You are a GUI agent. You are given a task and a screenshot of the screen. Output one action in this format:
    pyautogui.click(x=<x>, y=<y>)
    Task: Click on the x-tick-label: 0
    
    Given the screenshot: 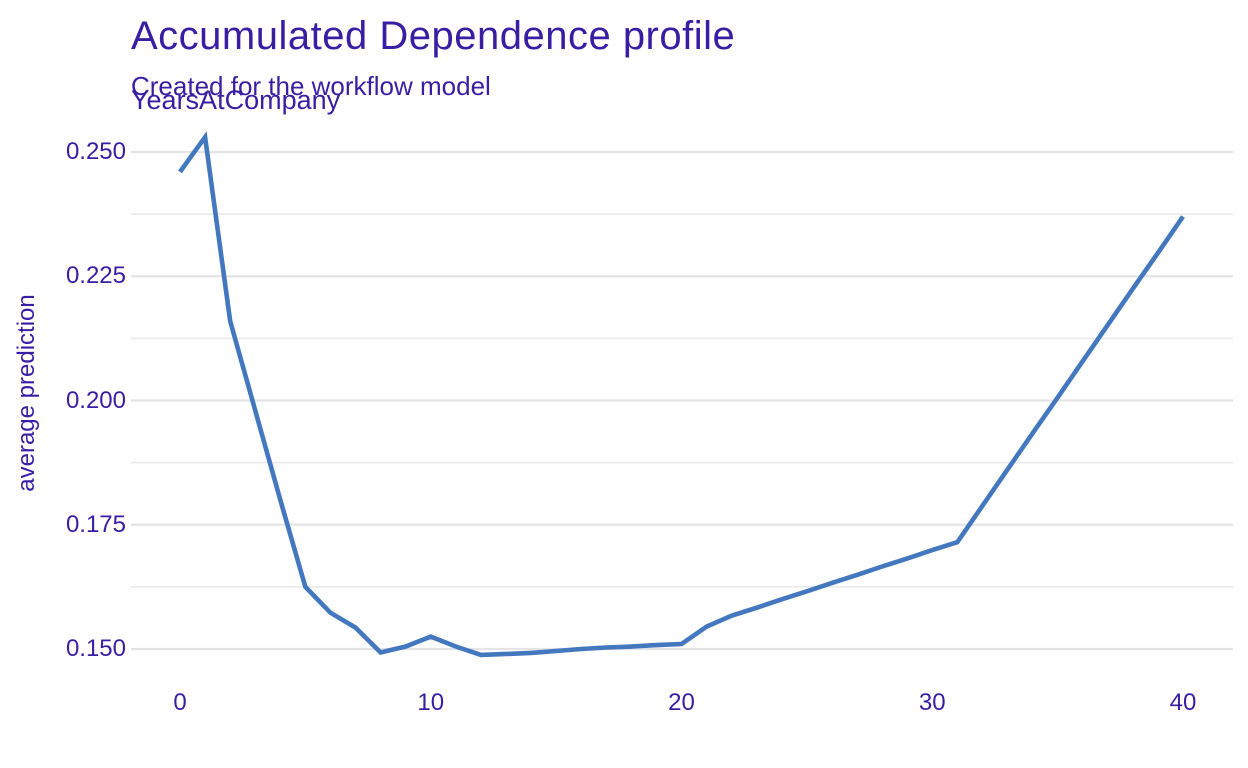 What is the action you would take?
    pyautogui.click(x=180, y=702)
    